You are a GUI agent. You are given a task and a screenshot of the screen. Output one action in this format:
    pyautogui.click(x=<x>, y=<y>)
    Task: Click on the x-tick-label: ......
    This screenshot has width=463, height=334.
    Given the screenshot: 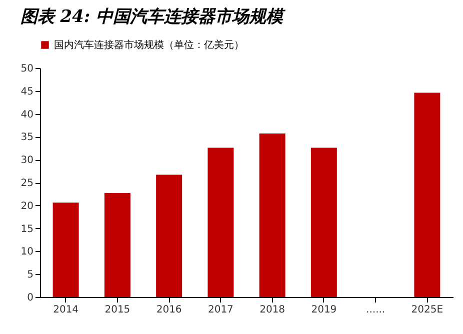 What is the action you would take?
    pyautogui.click(x=376, y=310)
    